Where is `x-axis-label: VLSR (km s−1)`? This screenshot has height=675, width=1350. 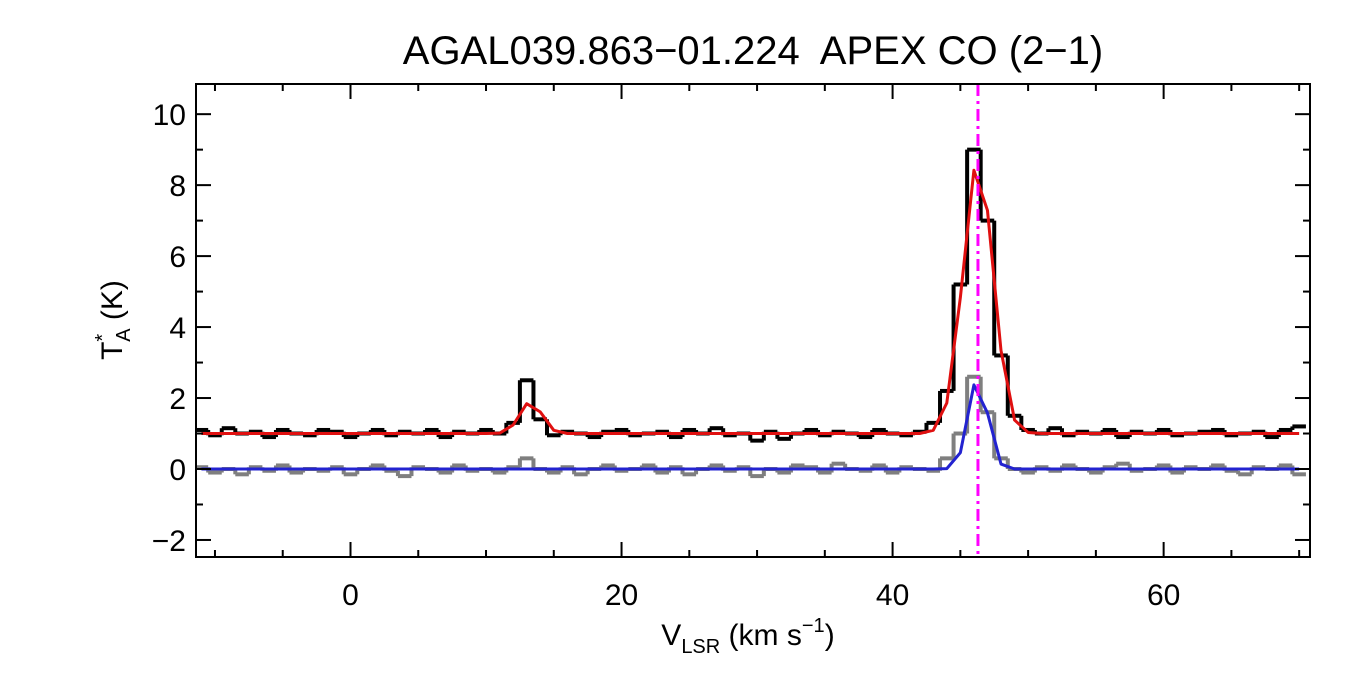 x-axis-label: VLSR (km s−1) is located at coordinates (747, 636).